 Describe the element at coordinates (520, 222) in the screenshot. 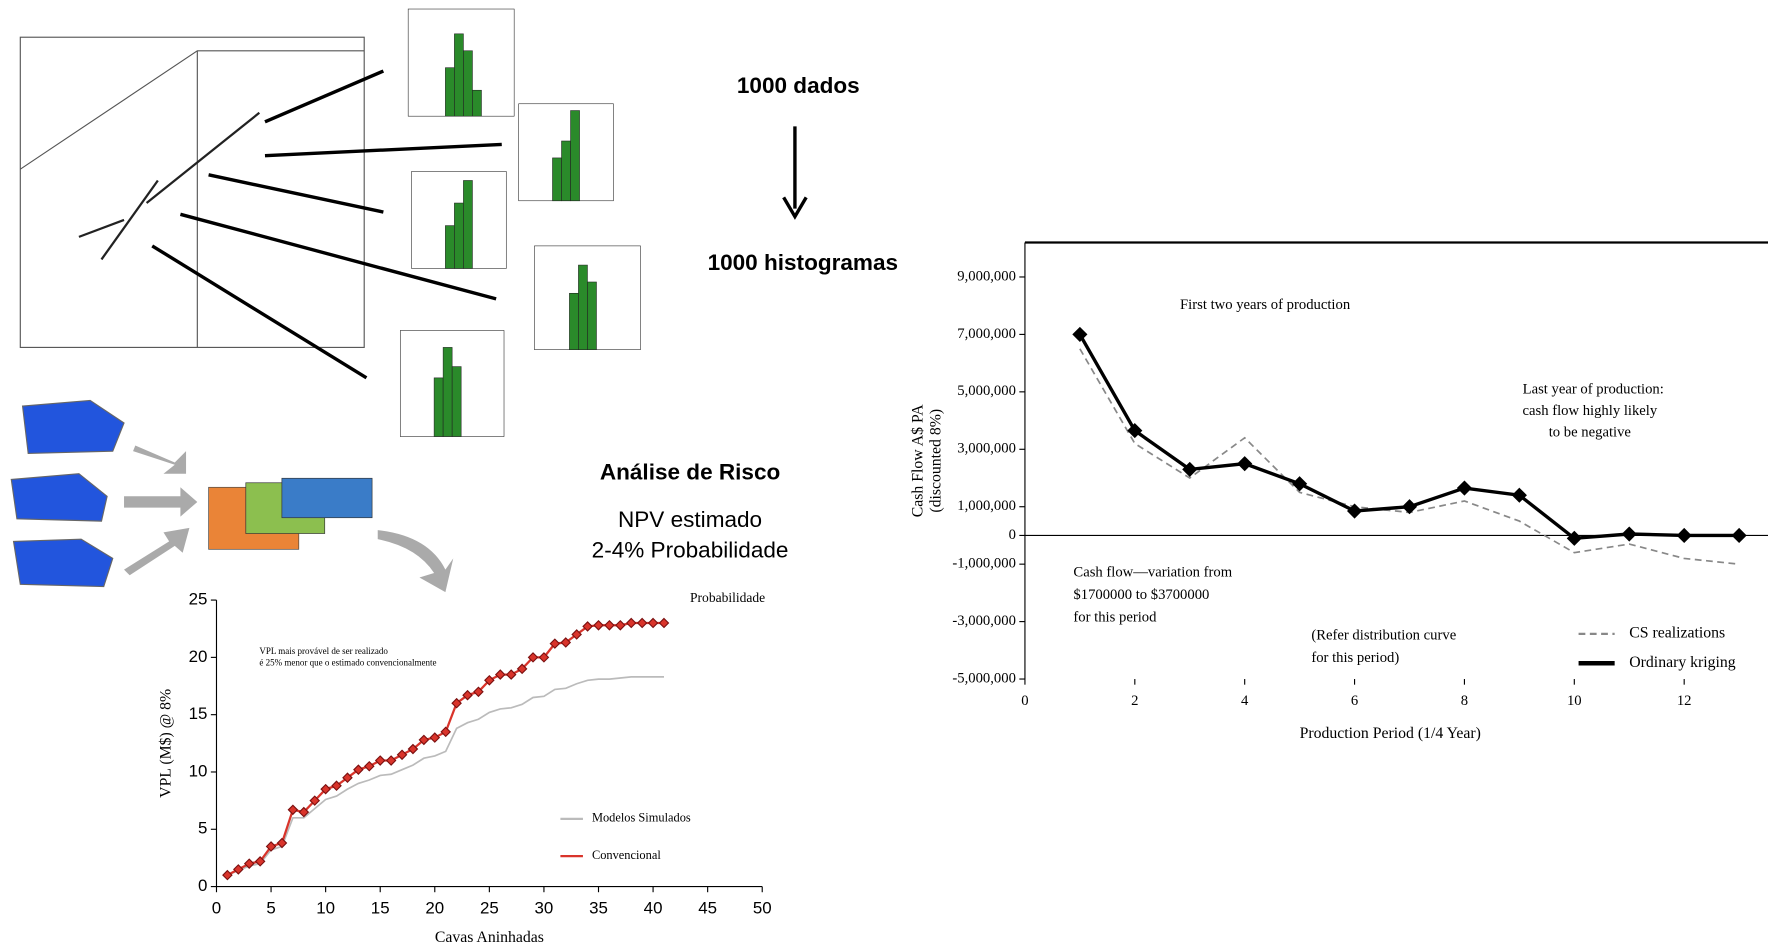

I see `histogram-icons` at that location.